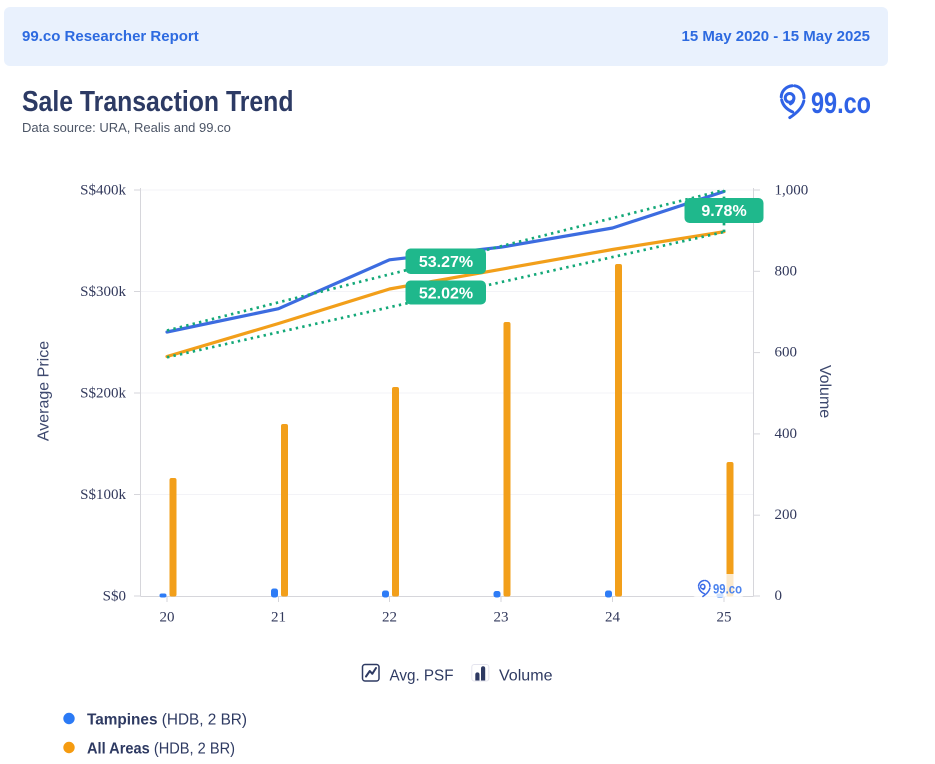 The height and width of the screenshot is (764, 935). What do you see at coordinates (792, 190) in the screenshot?
I see `svg-text: 1,000` at bounding box center [792, 190].